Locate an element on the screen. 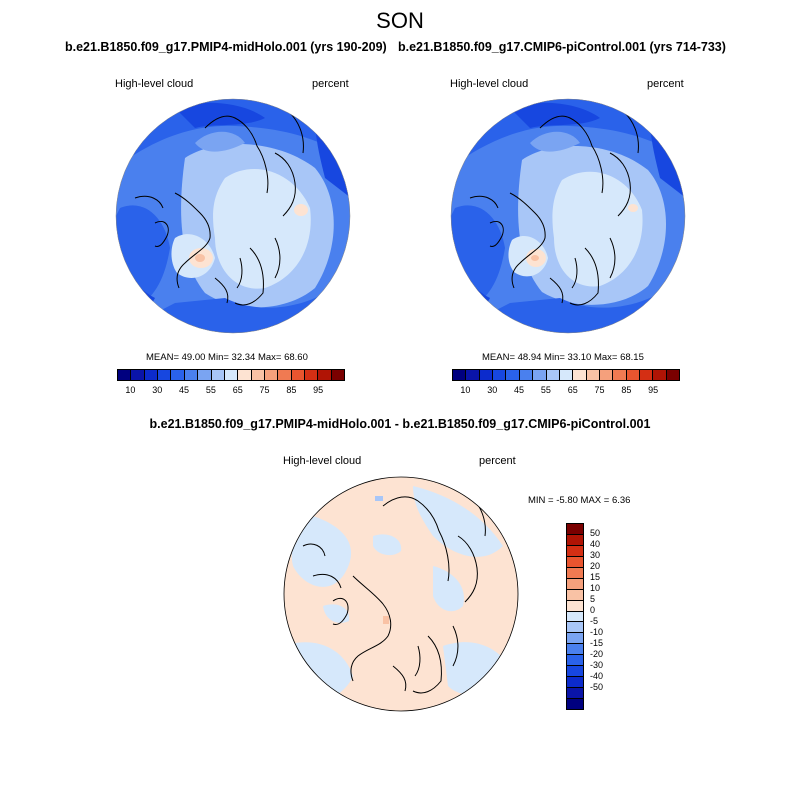 The height and width of the screenshot is (800, 800). colorbar-tick-label: -20 is located at coordinates (597, 654).